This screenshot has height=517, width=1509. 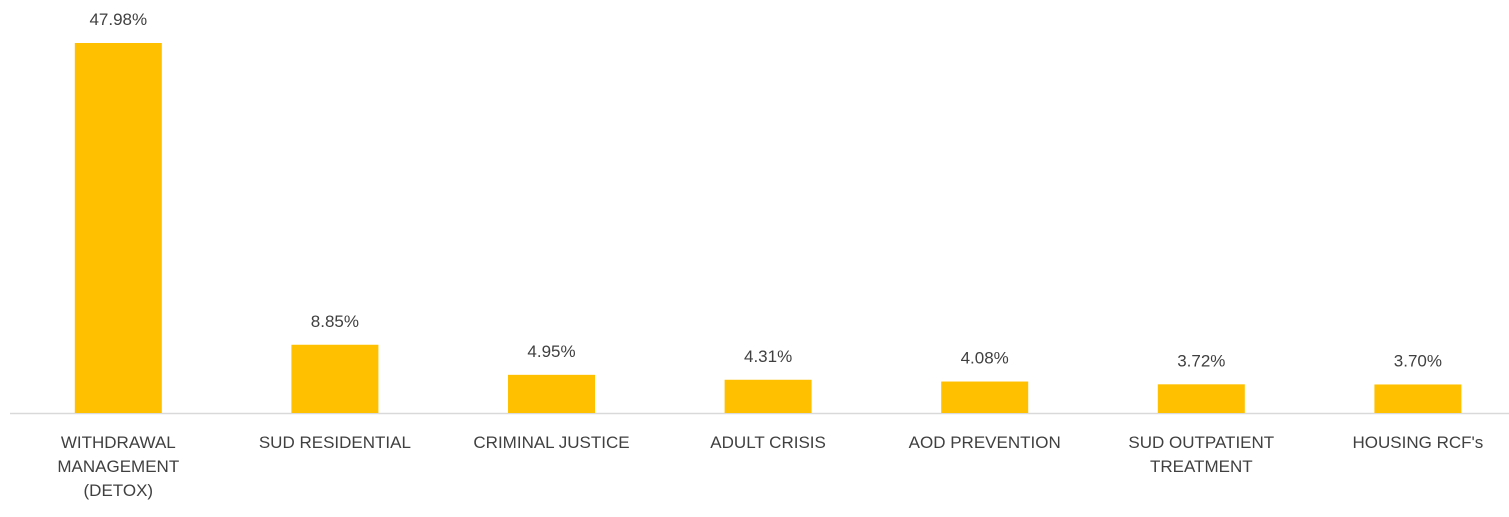 What do you see at coordinates (985, 358) in the screenshot?
I see `value-label: 4.08%` at bounding box center [985, 358].